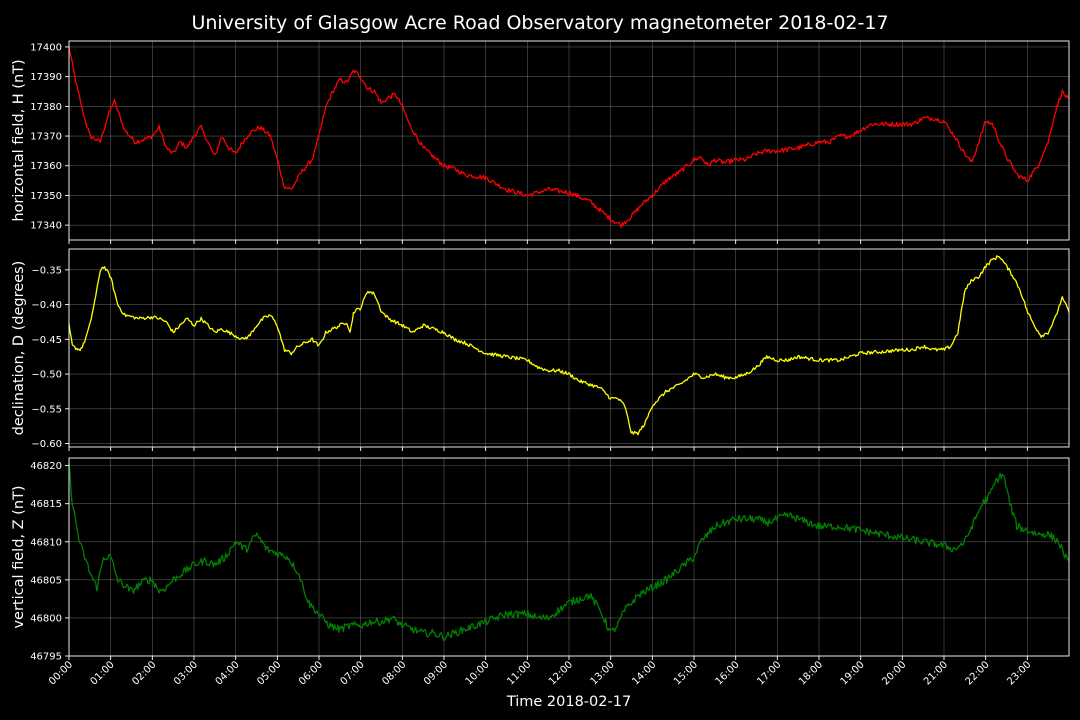 The height and width of the screenshot is (720, 1080). What do you see at coordinates (1019, 673) in the screenshot?
I see `x-tick-label: 23:00` at bounding box center [1019, 673].